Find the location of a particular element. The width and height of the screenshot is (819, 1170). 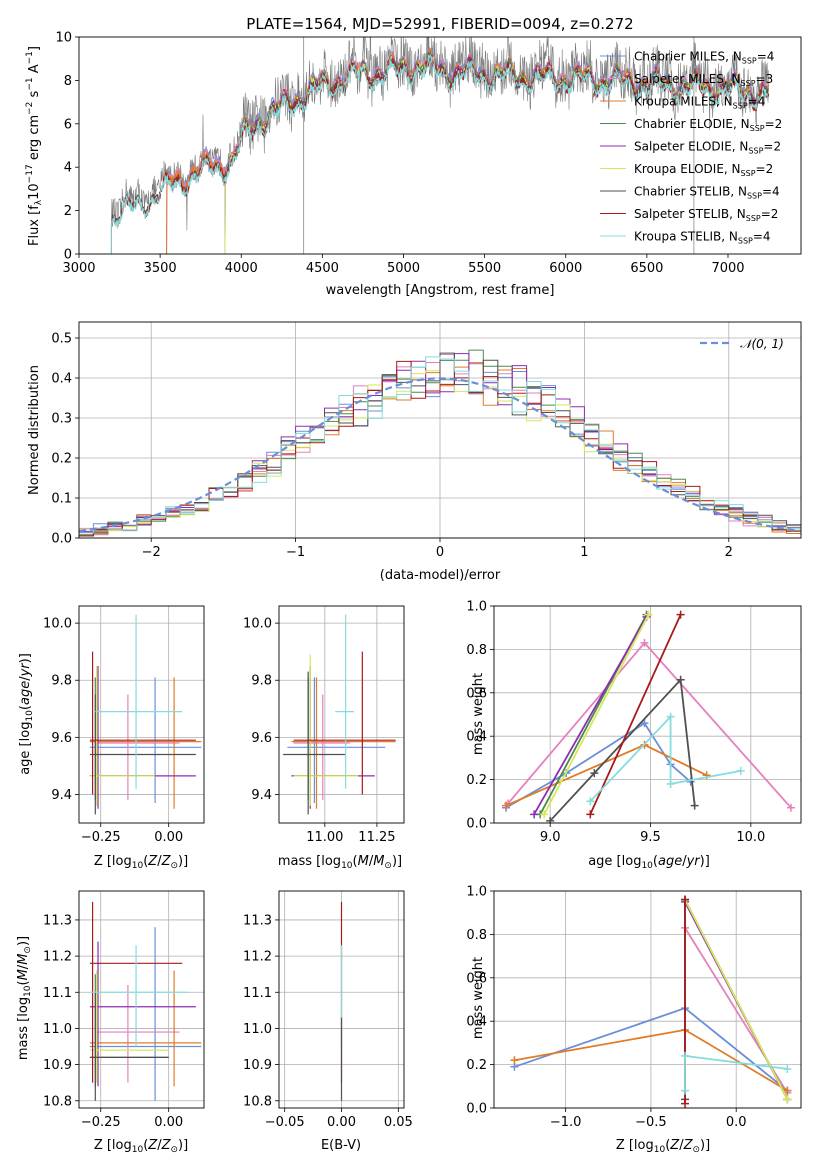

weight-vs-z-ytick-label: 0.2 is located at coordinates (476, 1065).